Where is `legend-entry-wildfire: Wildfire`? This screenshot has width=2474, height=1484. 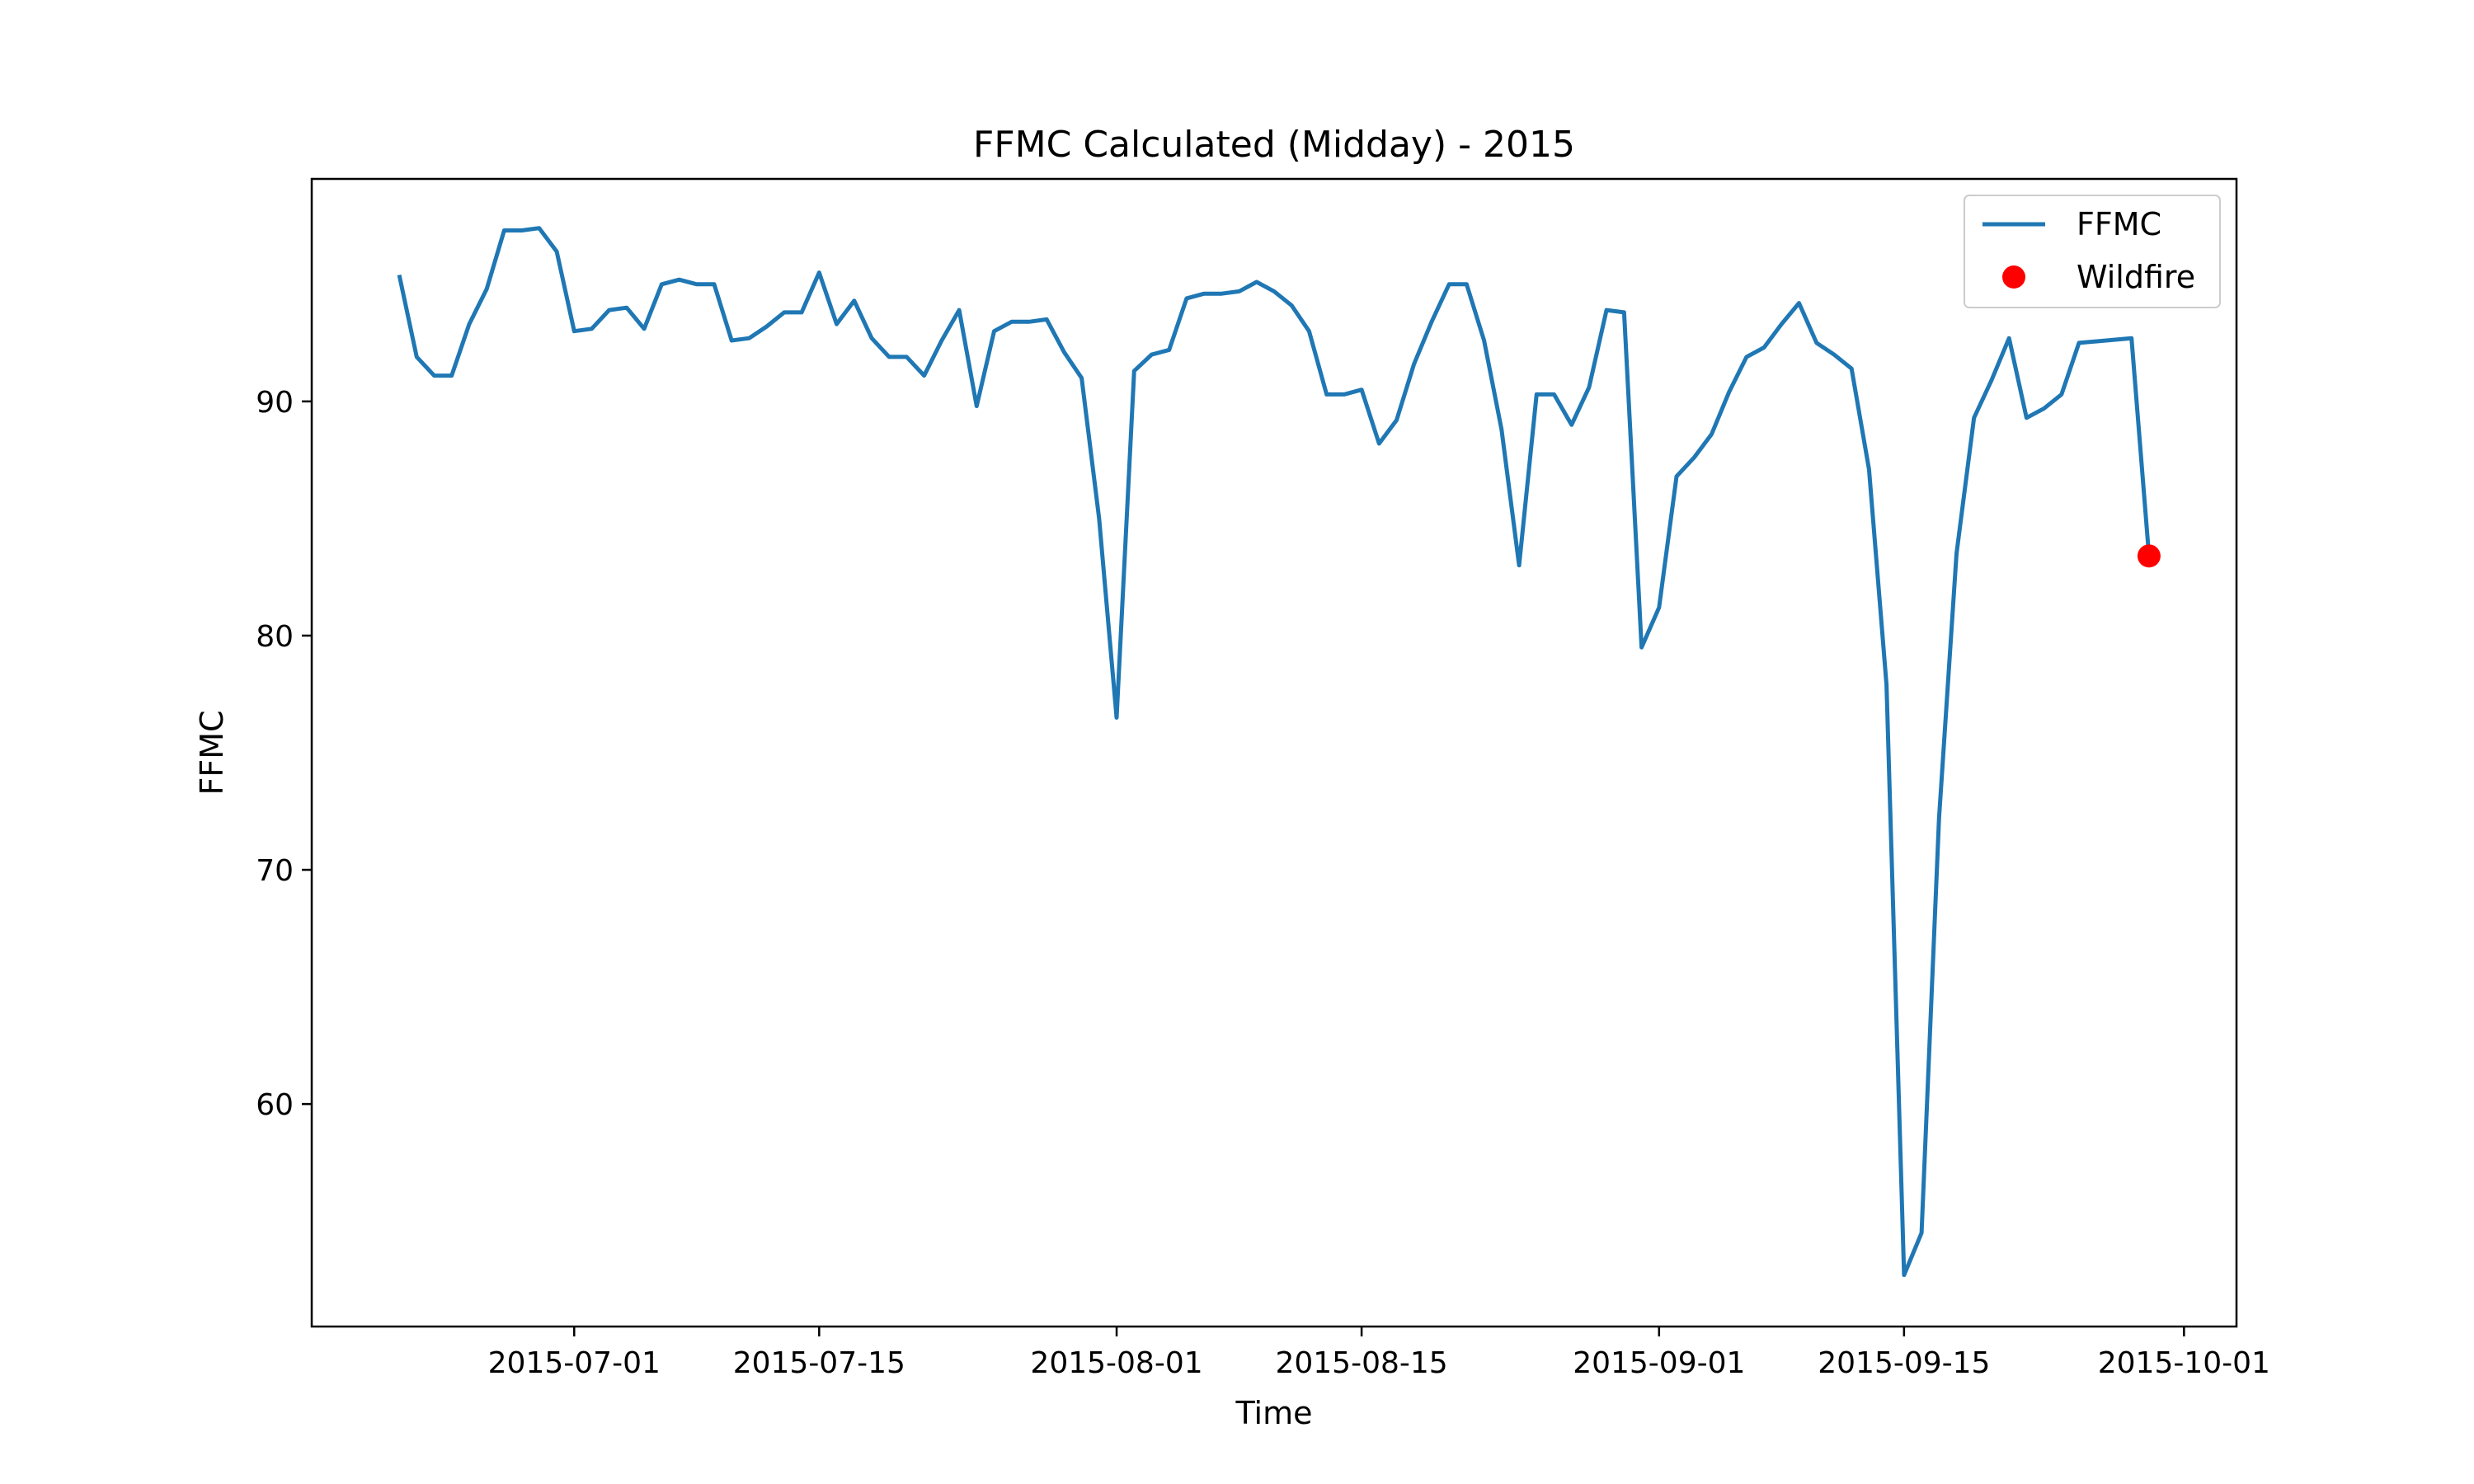
legend-entry-wildfire: Wildfire is located at coordinates (2136, 277).